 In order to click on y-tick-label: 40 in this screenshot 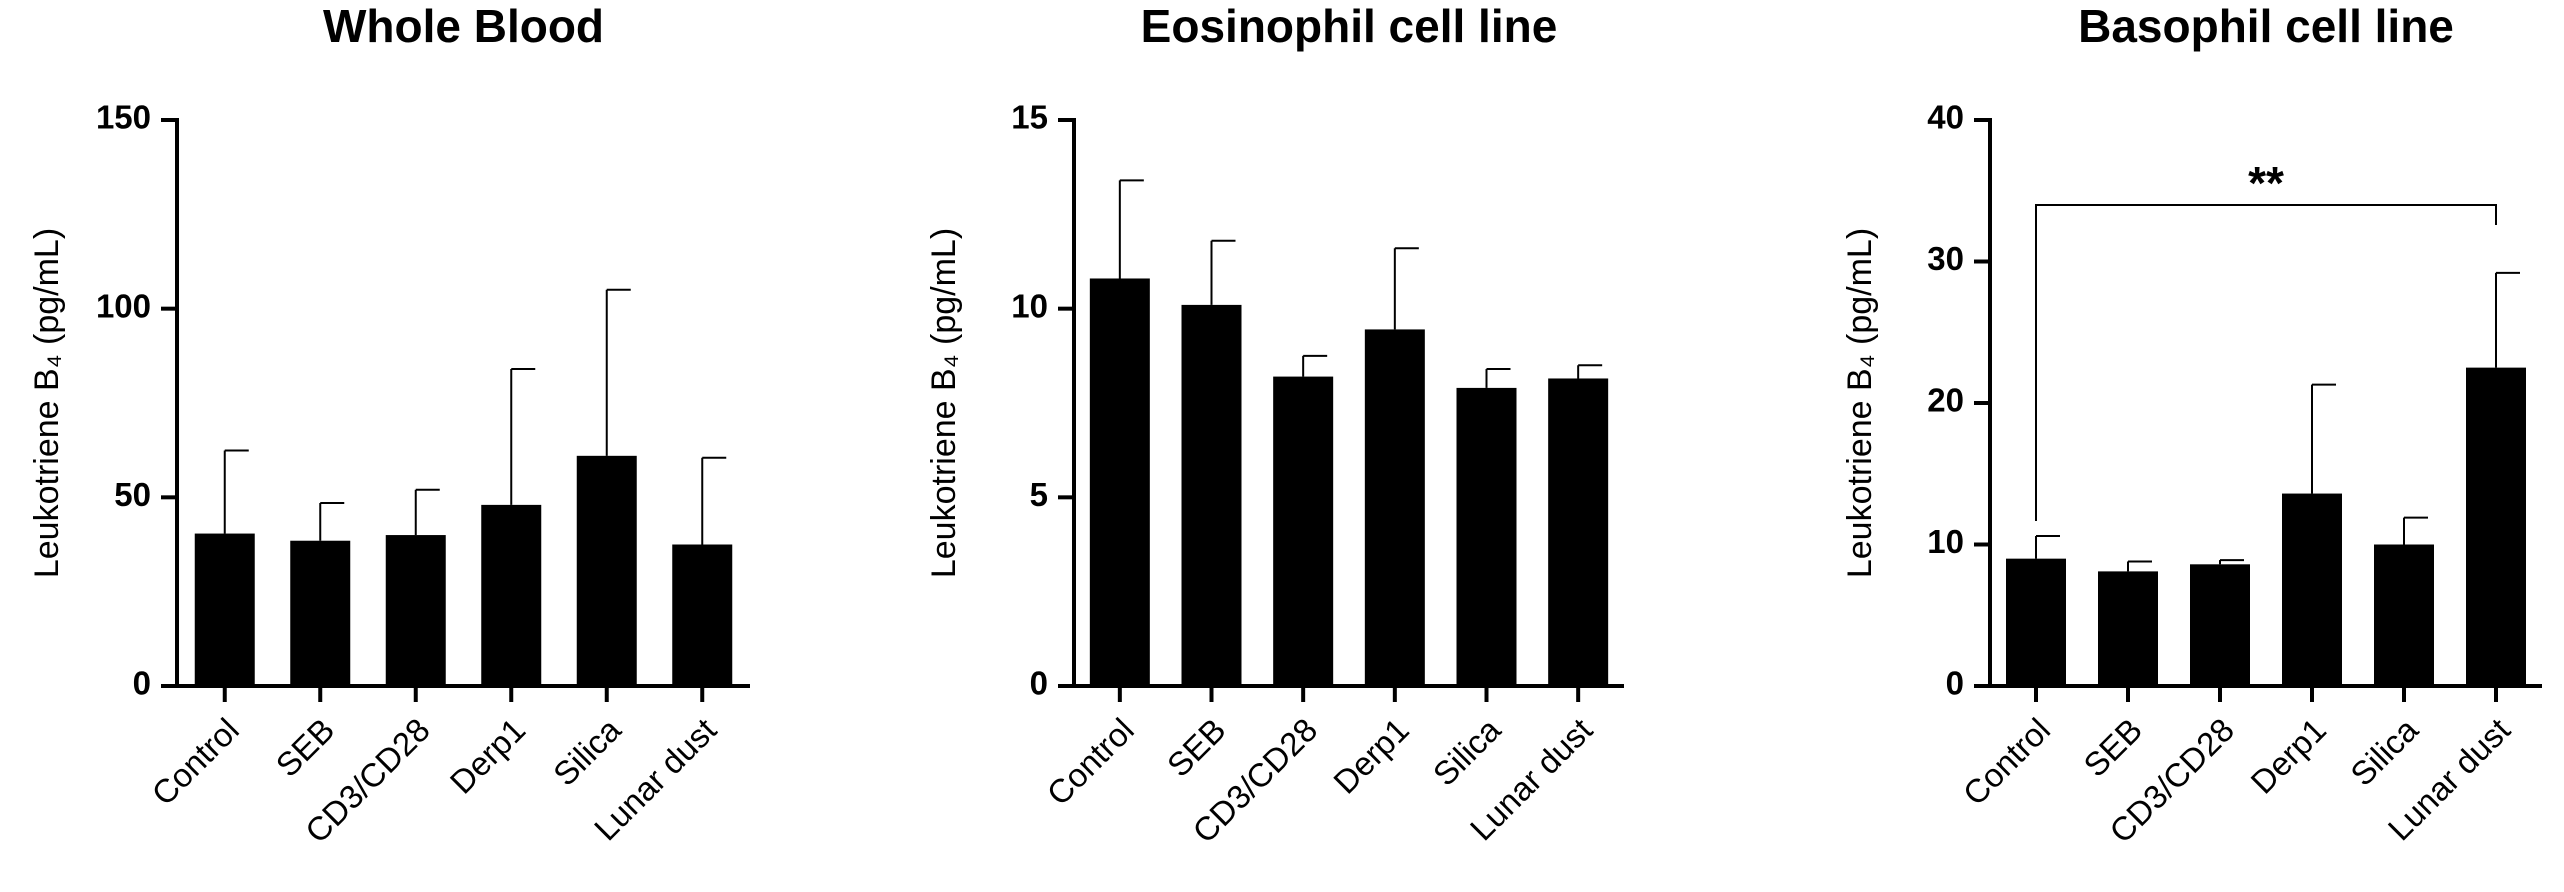, I will do `click(1945, 117)`.